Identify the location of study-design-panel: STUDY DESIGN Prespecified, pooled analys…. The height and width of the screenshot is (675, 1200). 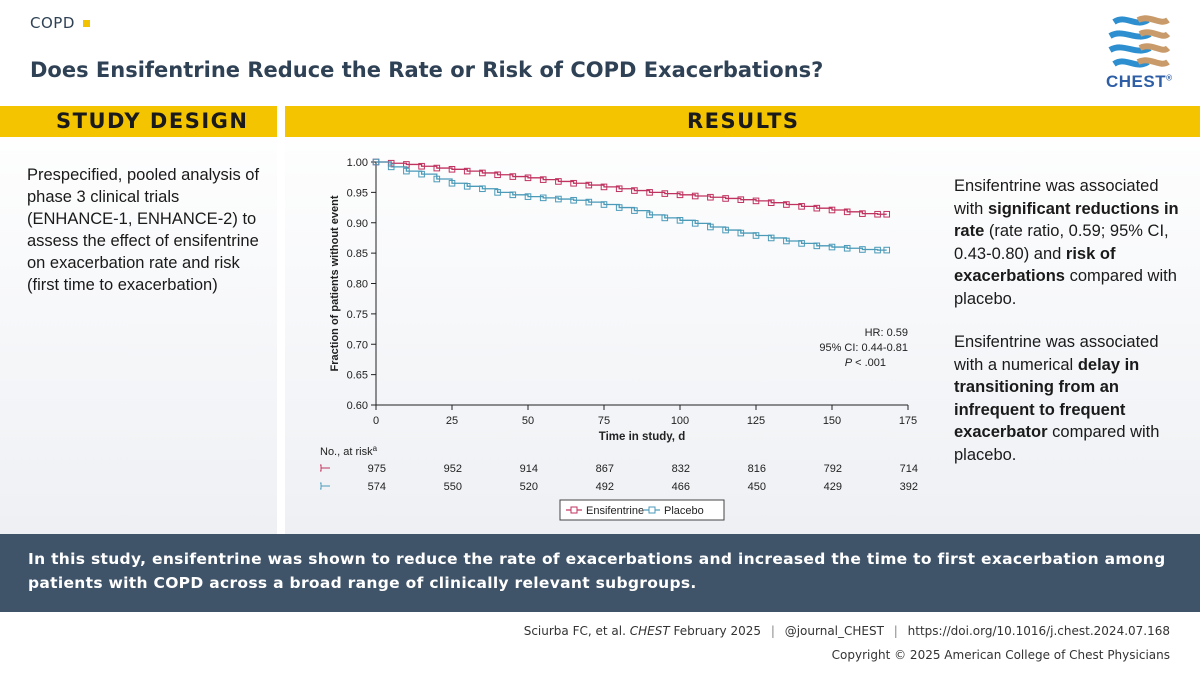
(138, 320).